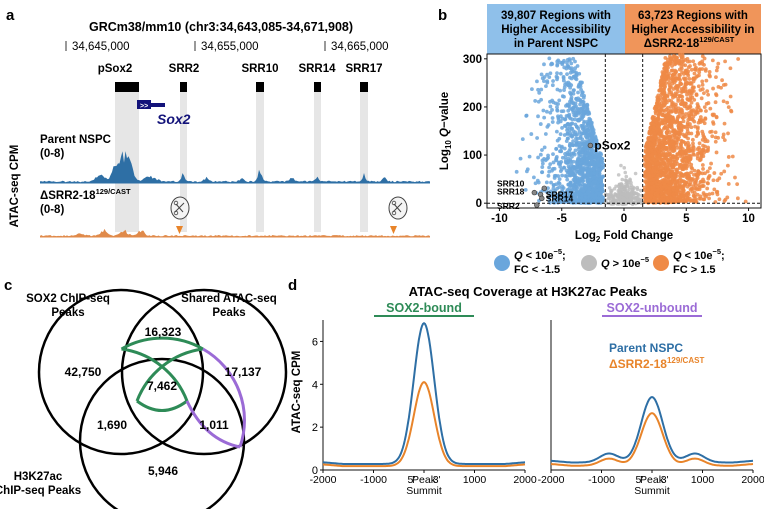  What do you see at coordinates (214, 425) in the screenshot?
I see `count-atac-h3k27ac: 1,011` at bounding box center [214, 425].